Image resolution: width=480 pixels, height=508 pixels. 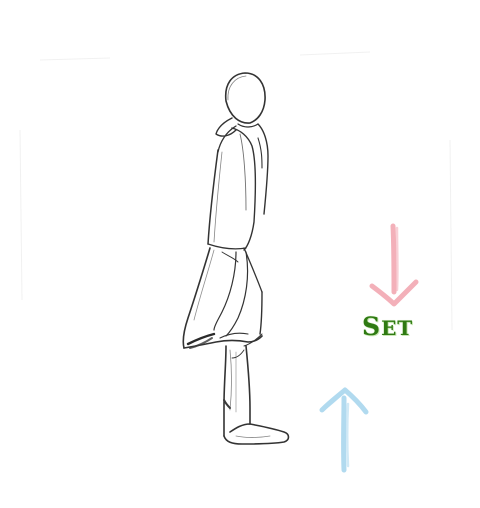 What do you see at coordinates (397, 328) in the screenshot?
I see `set-label-rest: ET` at bounding box center [397, 328].